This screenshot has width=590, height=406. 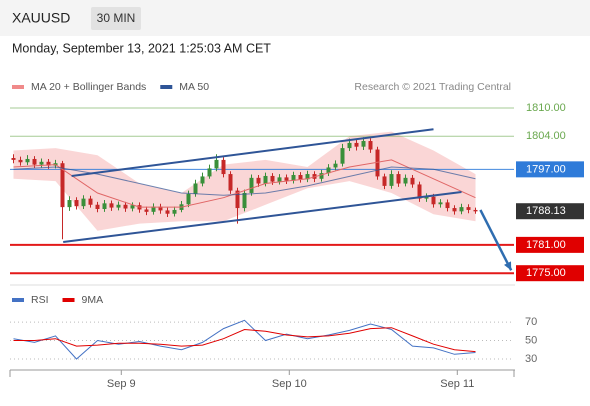 I want to click on level-label: 1781.00, so click(x=546, y=245).